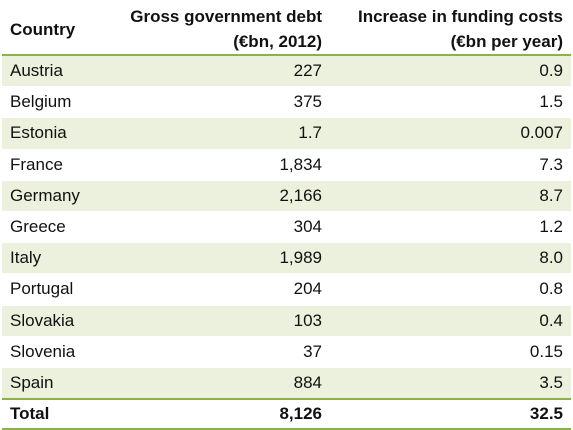 This screenshot has width=573, height=430. What do you see at coordinates (450, 321) in the screenshot?
I see `cell-funding-costs: 0.4` at bounding box center [450, 321].